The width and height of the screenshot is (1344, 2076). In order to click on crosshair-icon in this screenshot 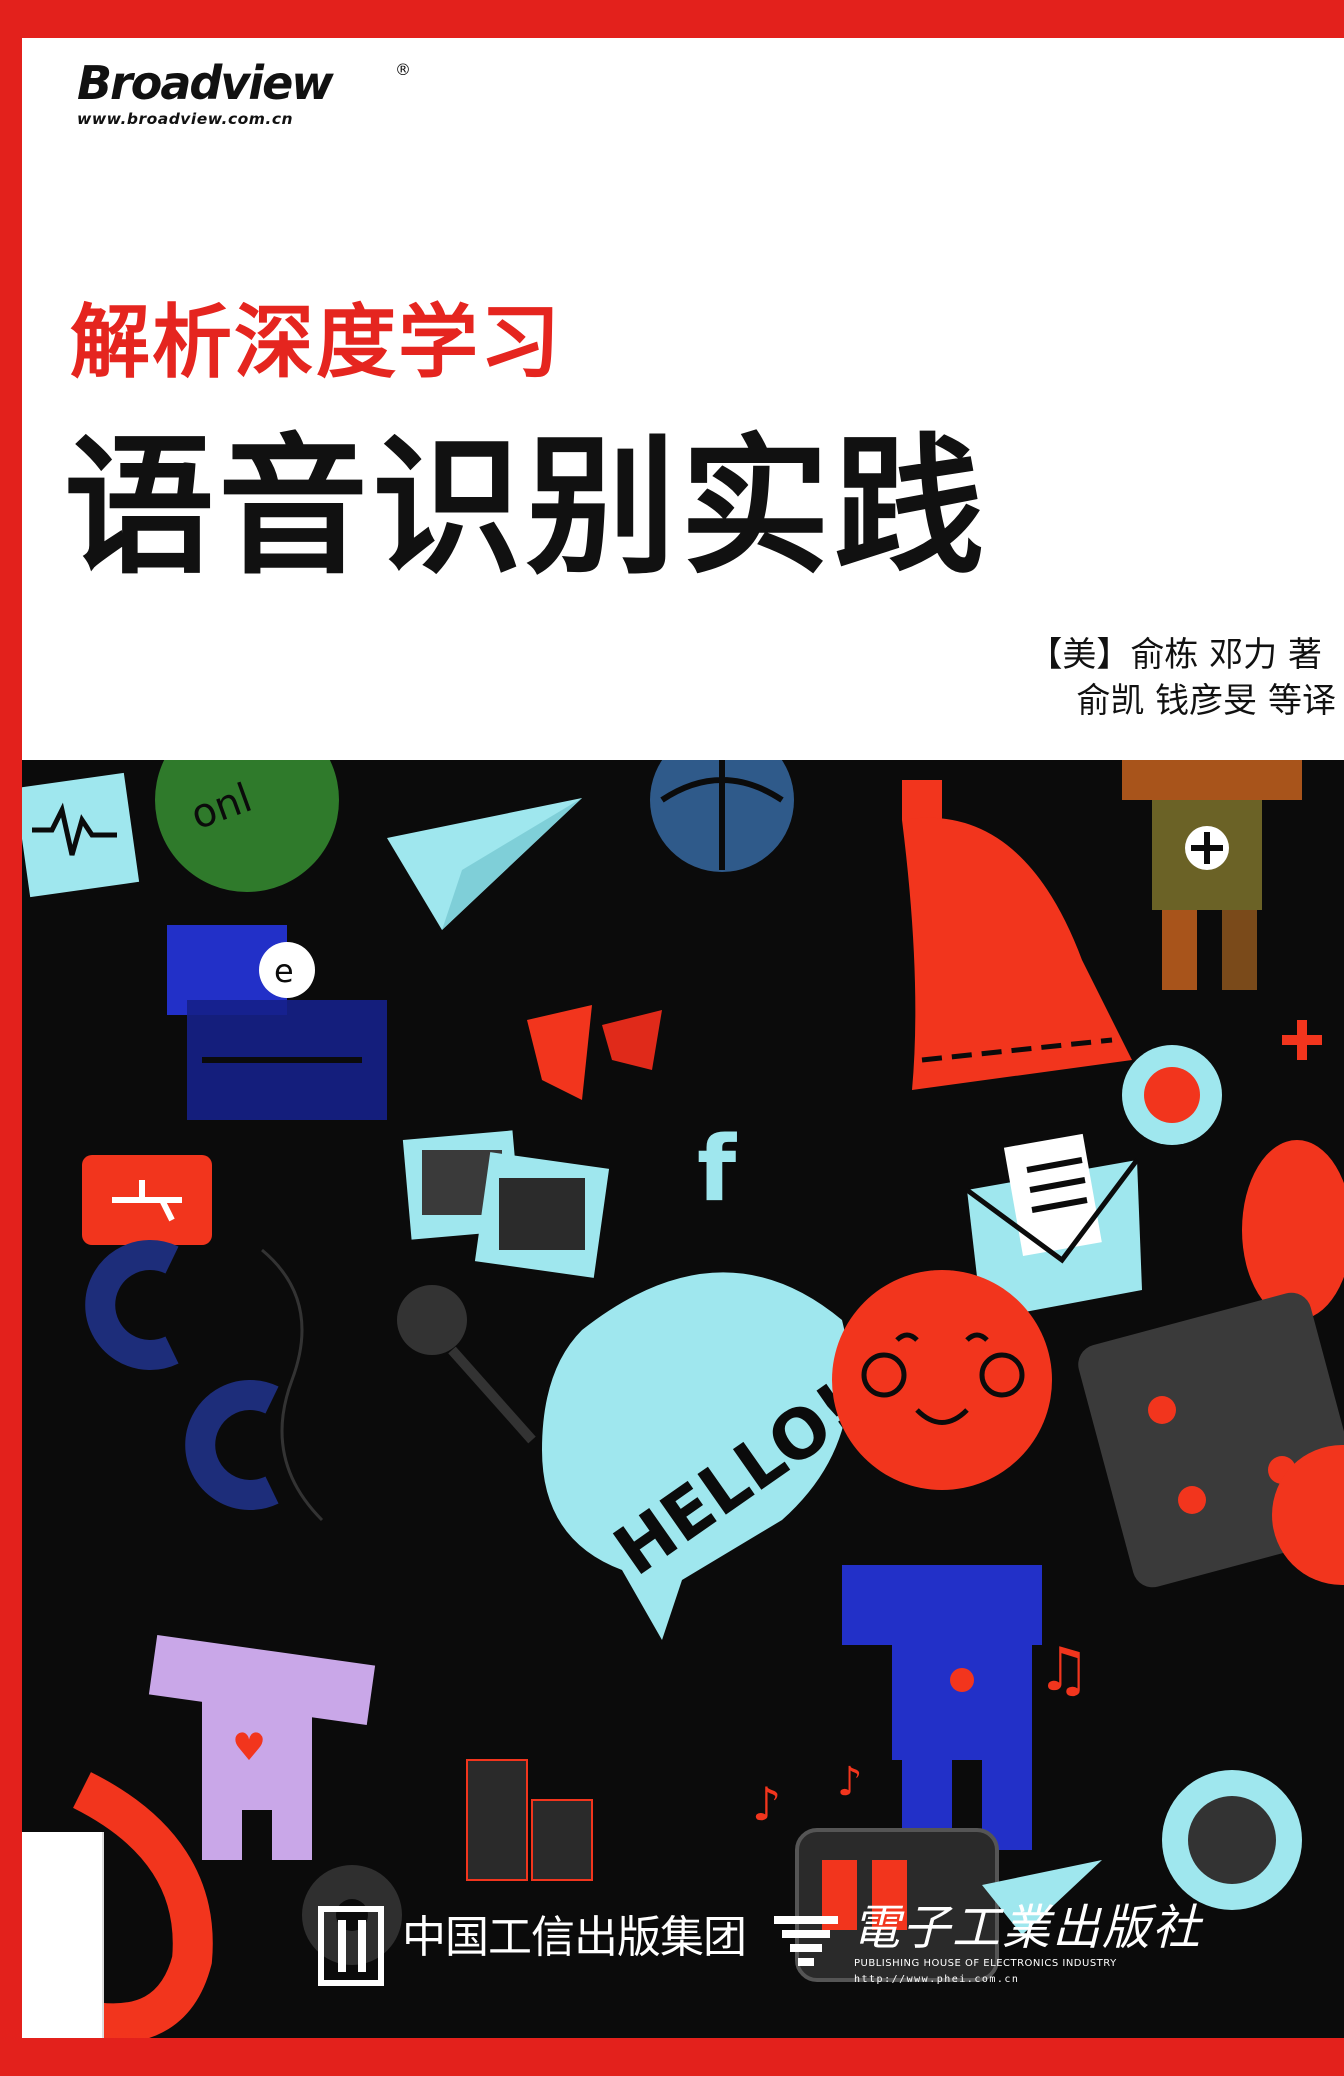, I will do `click(1302, 1040)`.